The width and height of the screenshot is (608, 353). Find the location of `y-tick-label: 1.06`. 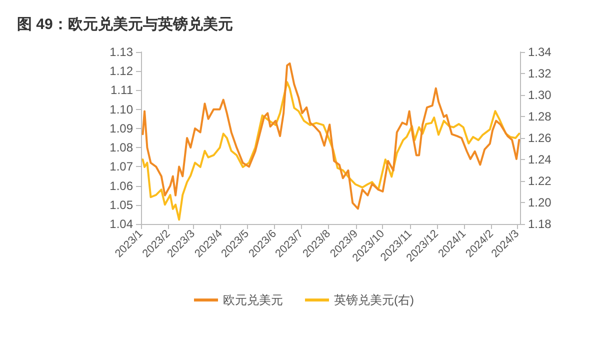

y-tick-label: 1.06 is located at coordinates (122, 185).